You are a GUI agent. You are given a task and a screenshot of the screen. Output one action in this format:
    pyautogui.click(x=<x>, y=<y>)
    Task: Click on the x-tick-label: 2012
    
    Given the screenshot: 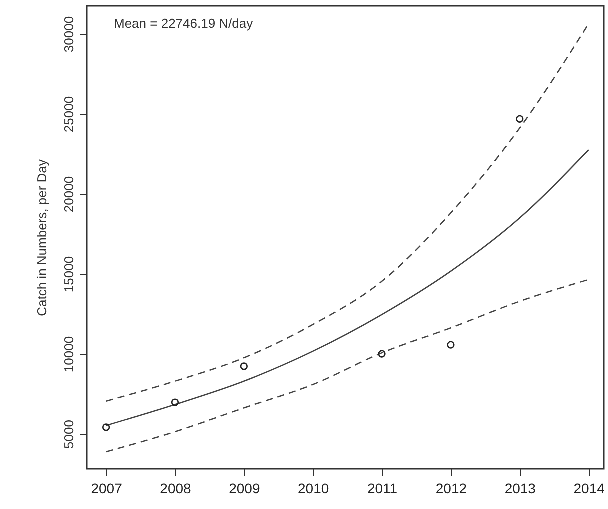 What is the action you would take?
    pyautogui.click(x=452, y=488)
    